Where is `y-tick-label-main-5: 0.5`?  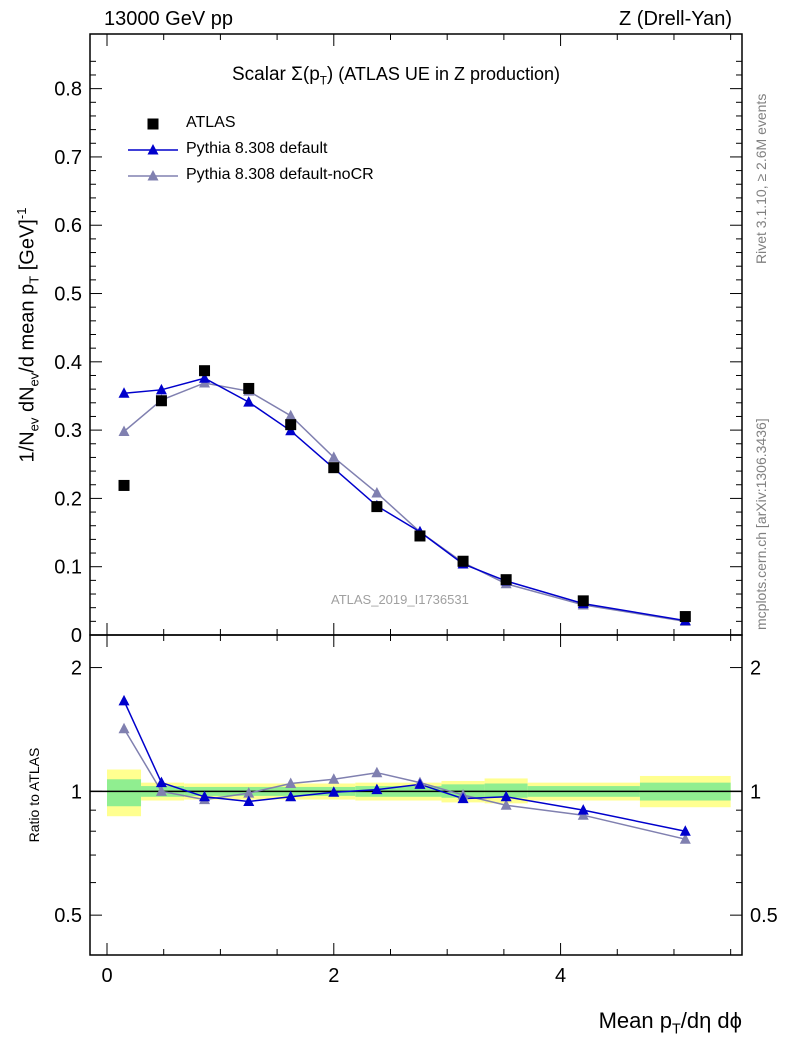
y-tick-label-main-5: 0.5 is located at coordinates (68, 295).